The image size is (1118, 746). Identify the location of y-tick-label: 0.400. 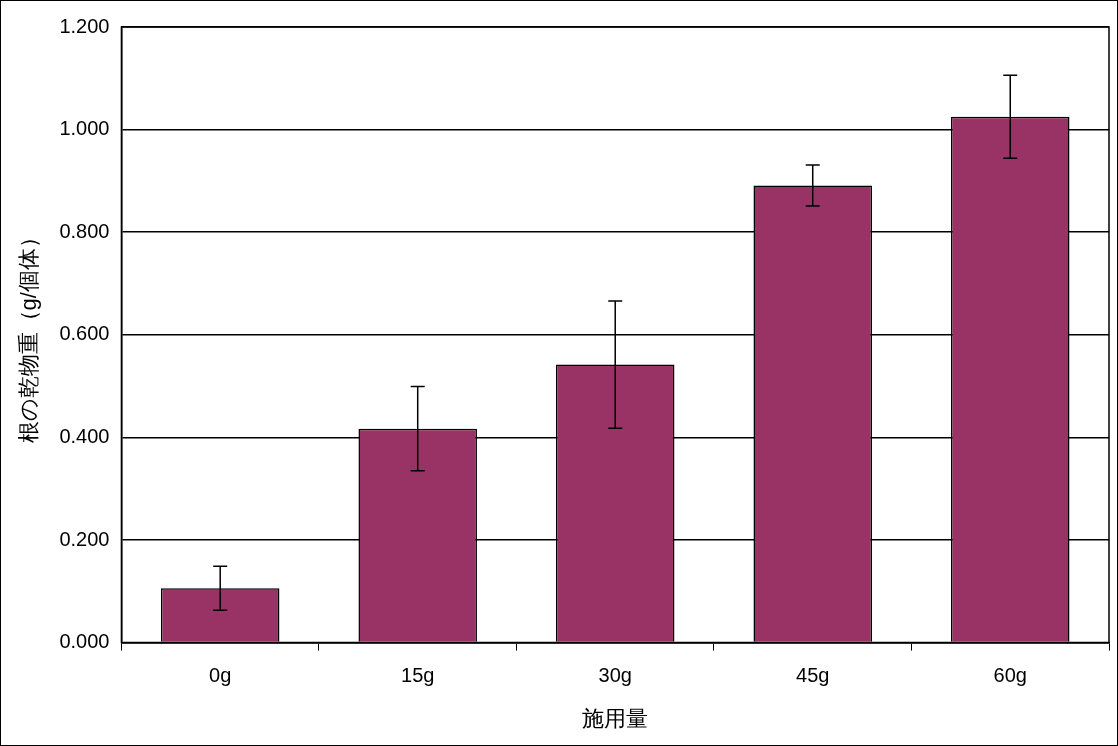
(84, 435).